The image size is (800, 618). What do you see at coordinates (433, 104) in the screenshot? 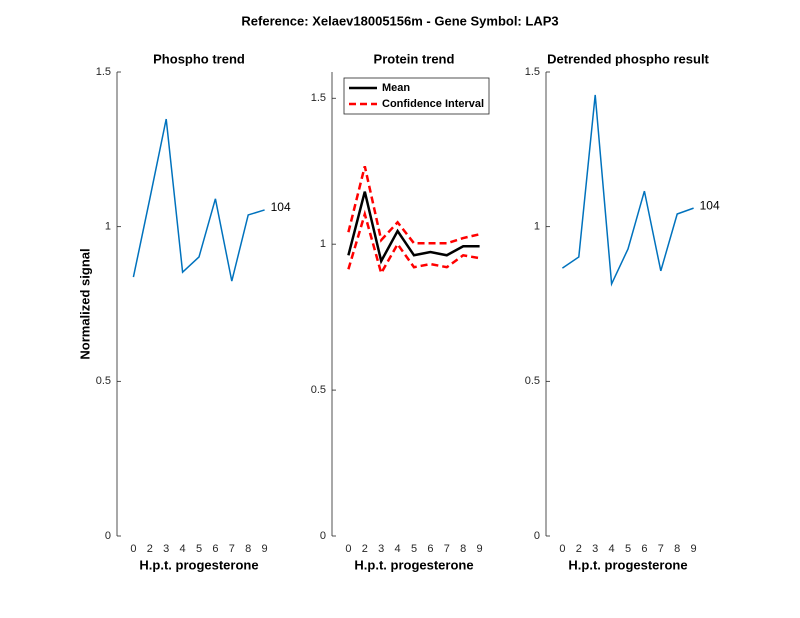
I see `legend-label: Confidence Interval` at bounding box center [433, 104].